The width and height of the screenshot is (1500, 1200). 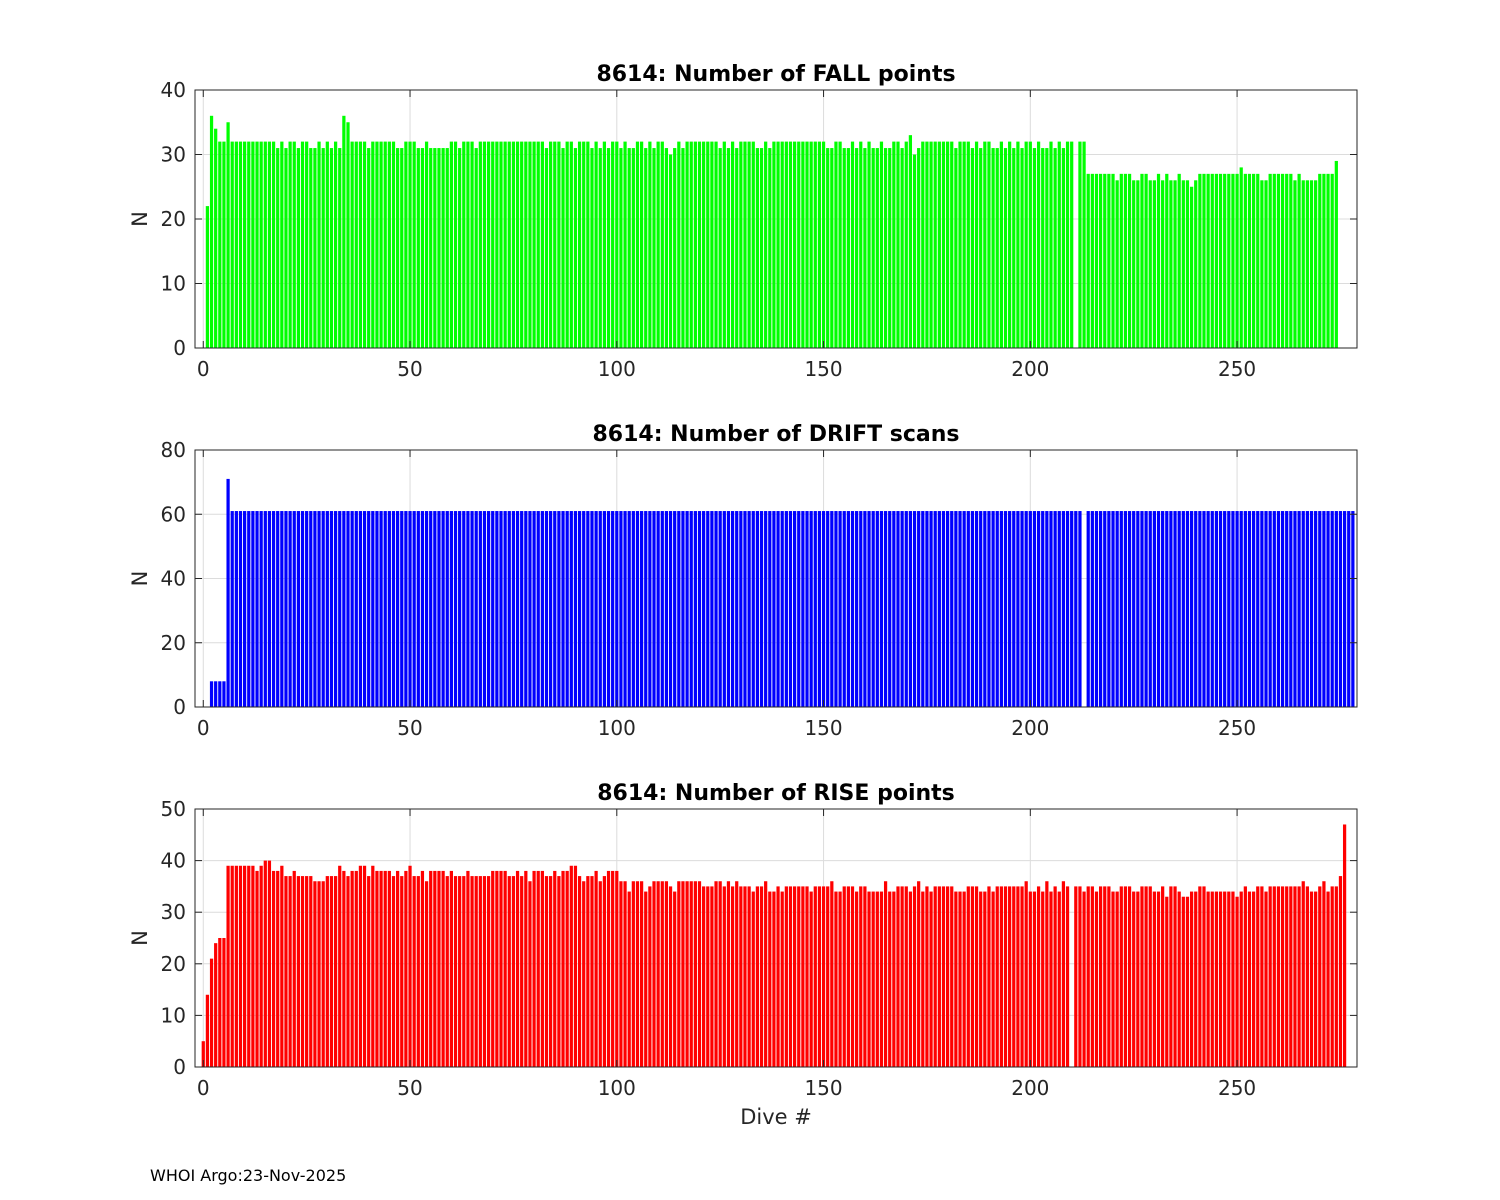 I want to click on drift-y-tick-label: 20, so click(x=173, y=643).